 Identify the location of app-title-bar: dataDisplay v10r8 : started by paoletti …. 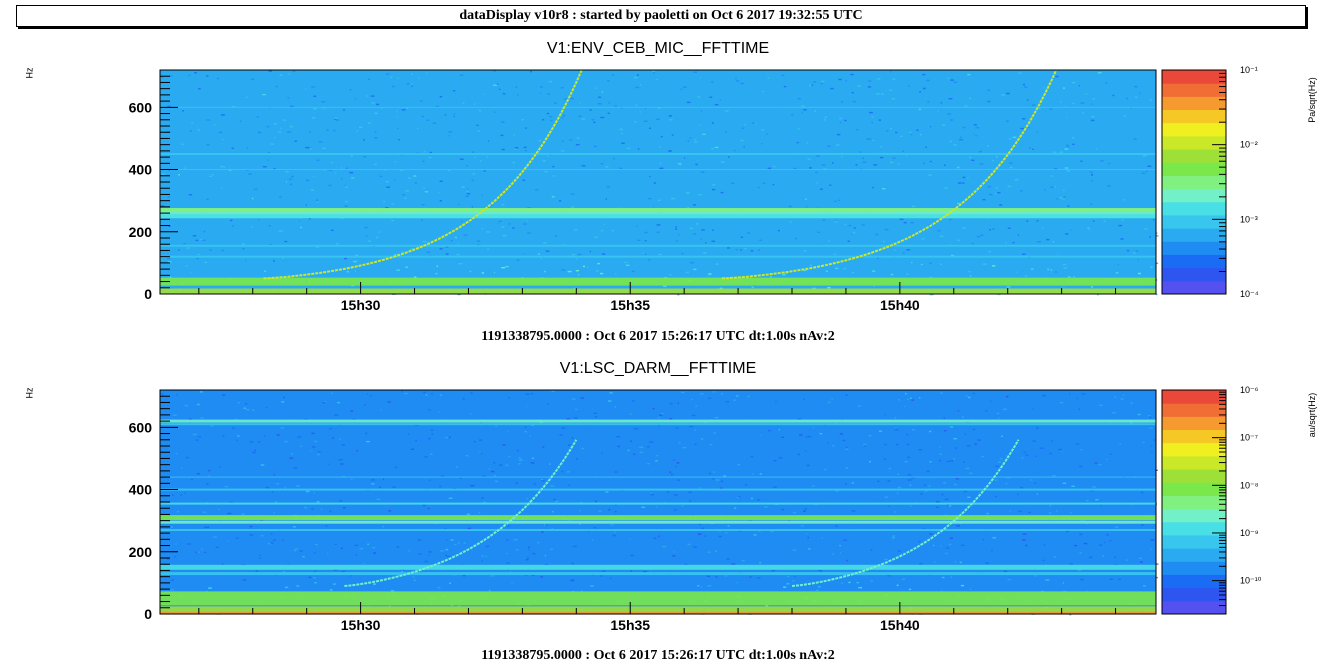
(661, 16).